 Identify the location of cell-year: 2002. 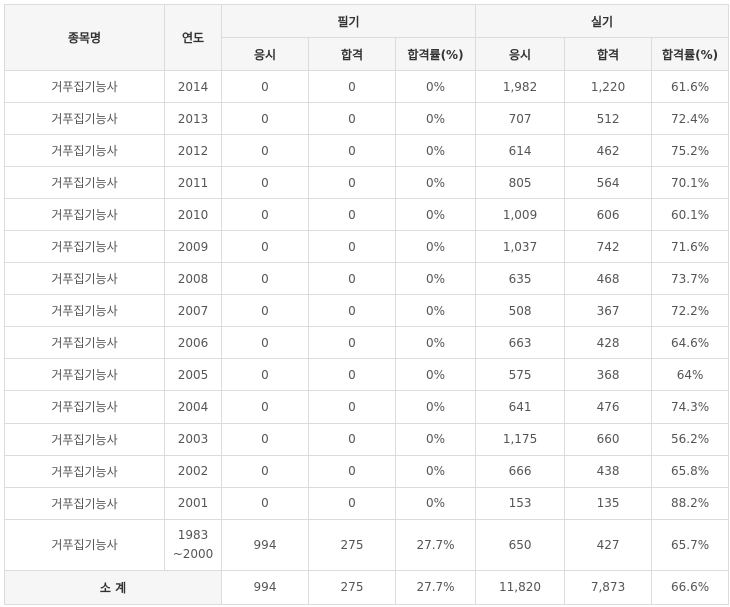
(193, 471).